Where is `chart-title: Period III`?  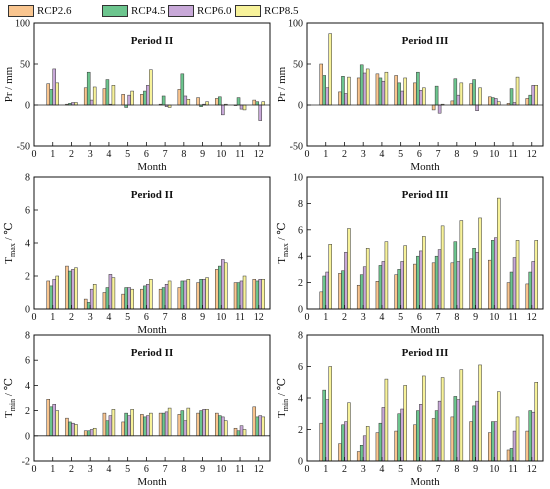
chart-title: Period III is located at coordinates (425, 195).